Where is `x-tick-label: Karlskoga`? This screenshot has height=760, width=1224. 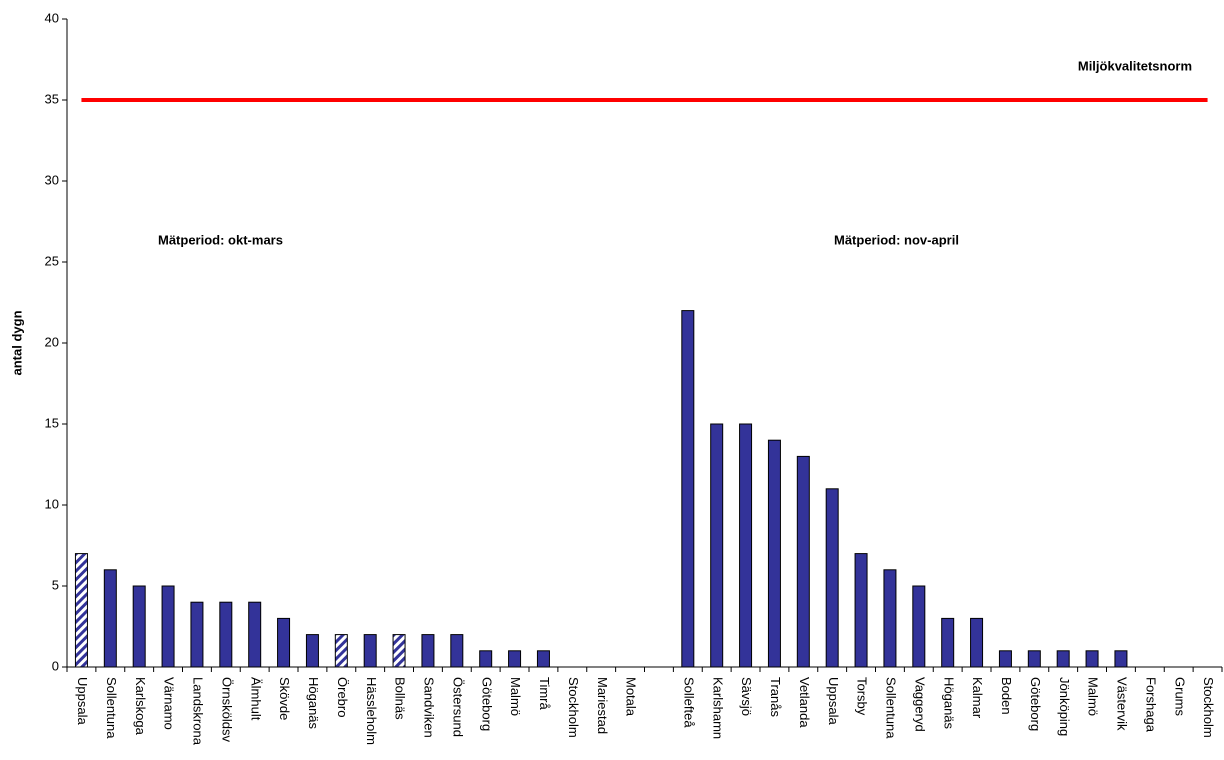
x-tick-label: Karlskoga is located at coordinates (140, 706).